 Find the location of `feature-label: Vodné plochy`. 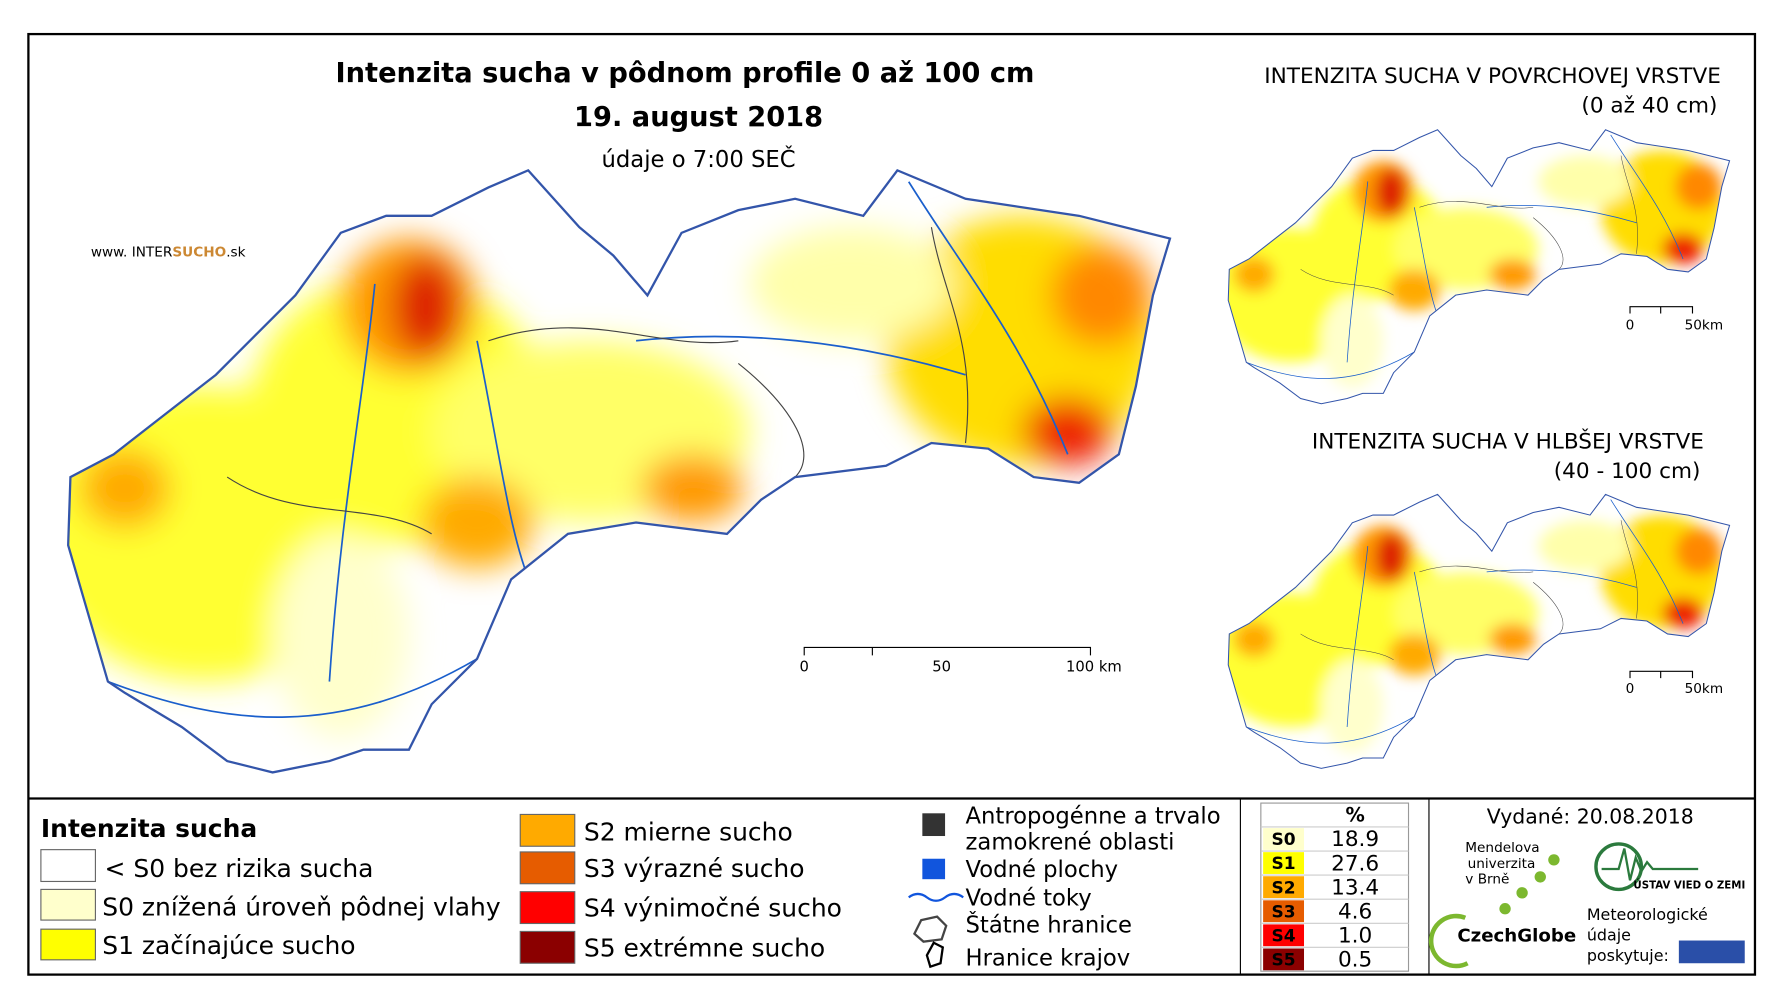

feature-label: Vodné plochy is located at coordinates (1042, 870).